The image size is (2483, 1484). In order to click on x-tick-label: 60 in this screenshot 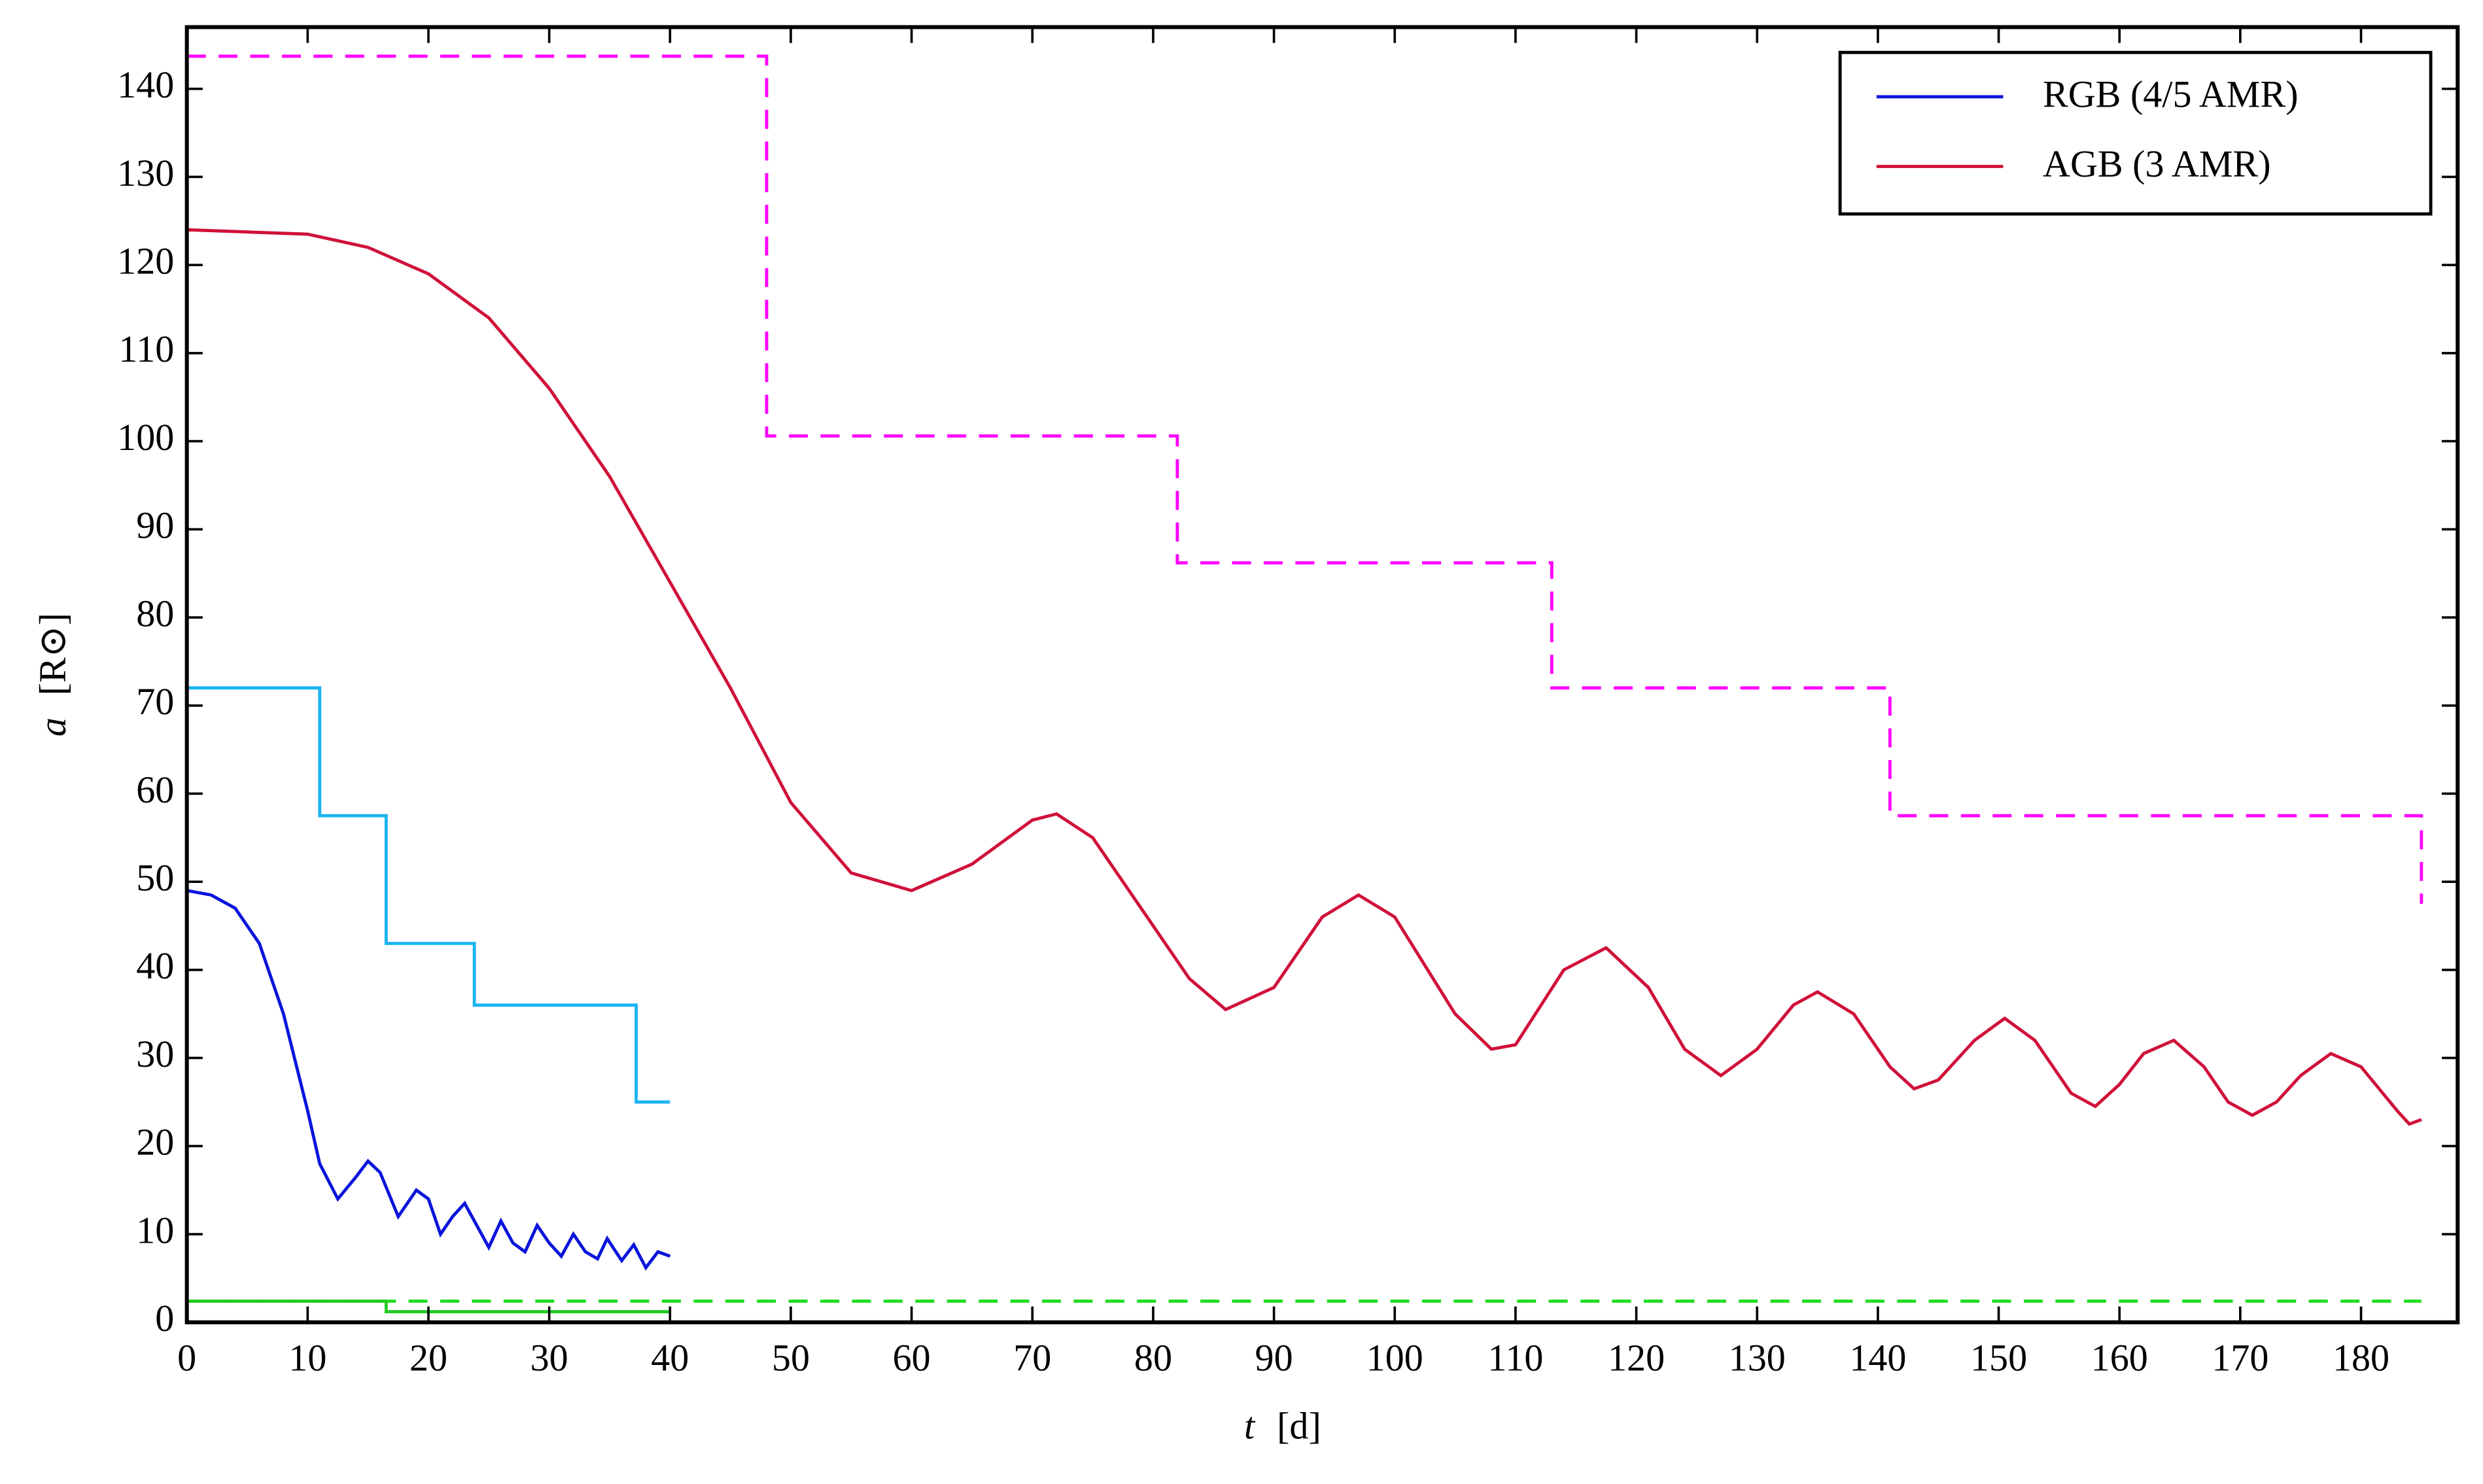, I will do `click(912, 1358)`.